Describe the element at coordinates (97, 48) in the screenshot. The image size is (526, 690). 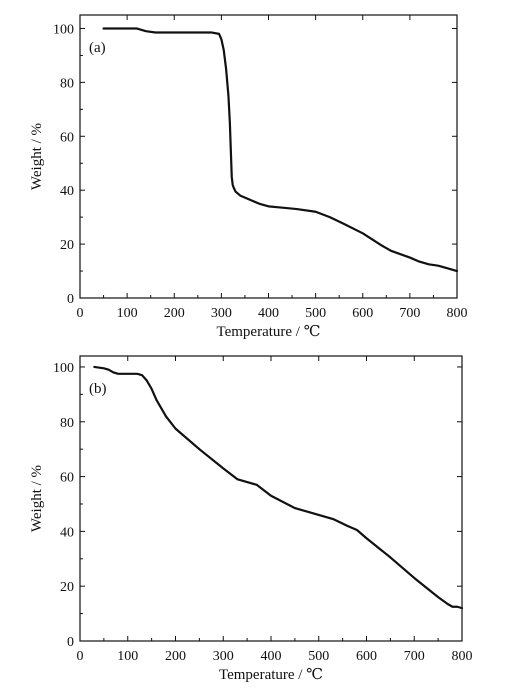
I see `panel-label: (a)` at that location.